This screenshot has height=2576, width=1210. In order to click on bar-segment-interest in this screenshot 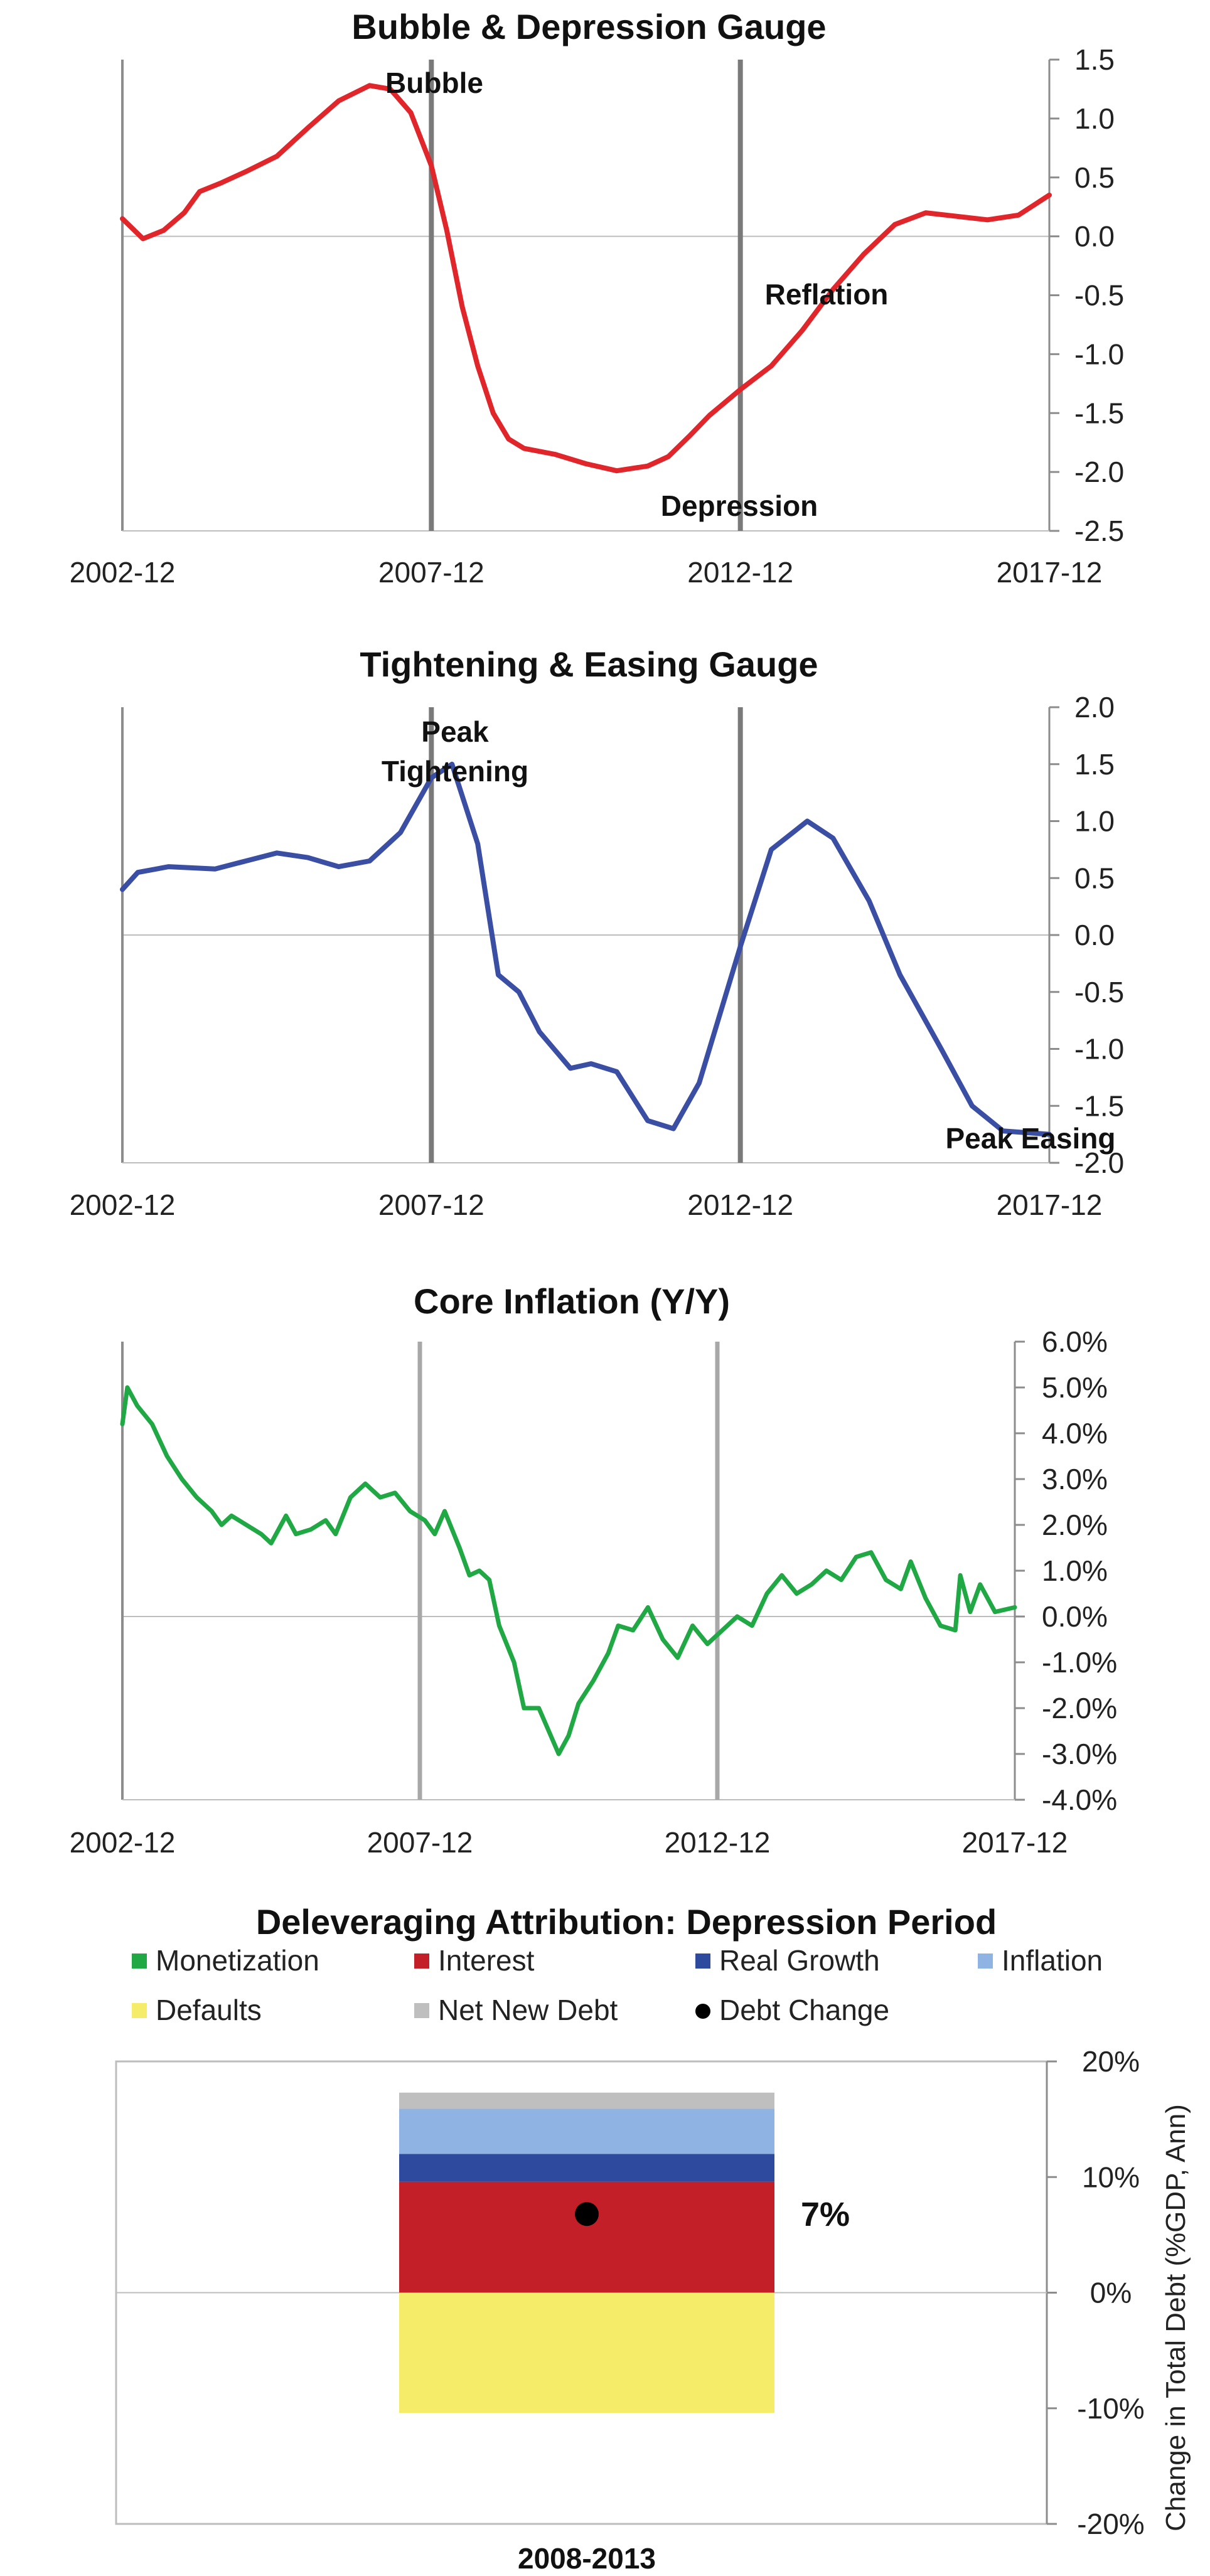, I will do `click(586, 2237)`.